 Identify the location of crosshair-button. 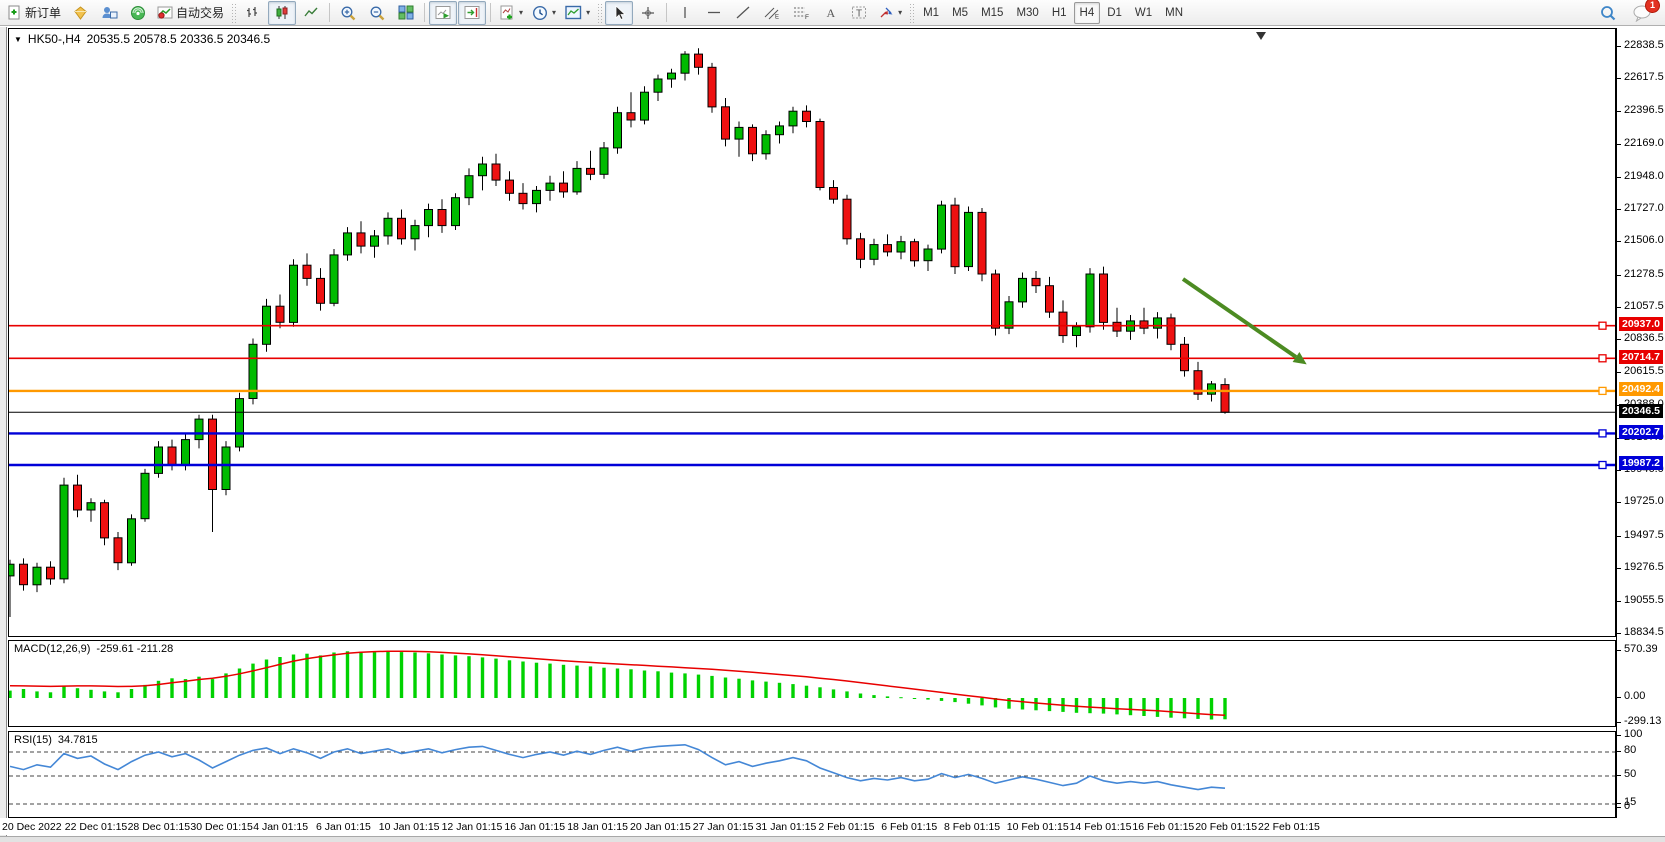
(648, 13).